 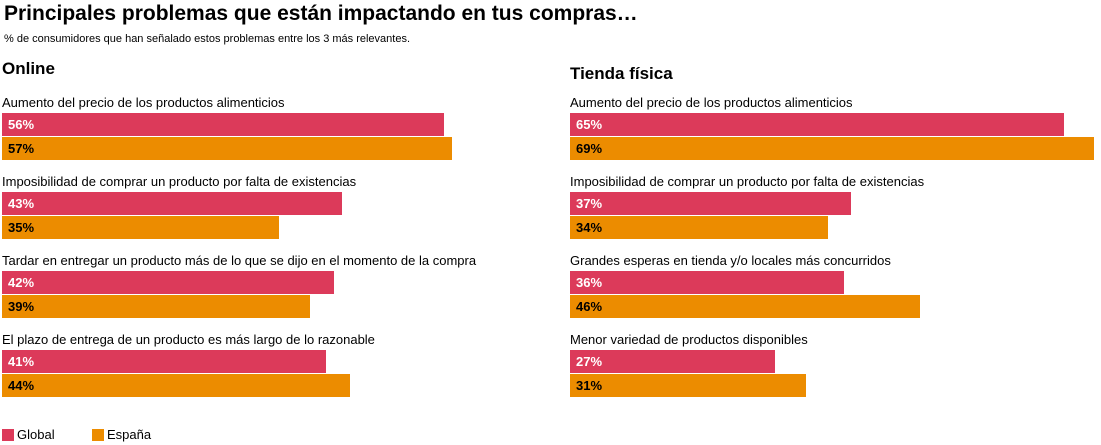 I want to click on bar-value-label: 57%, so click(x=21, y=148).